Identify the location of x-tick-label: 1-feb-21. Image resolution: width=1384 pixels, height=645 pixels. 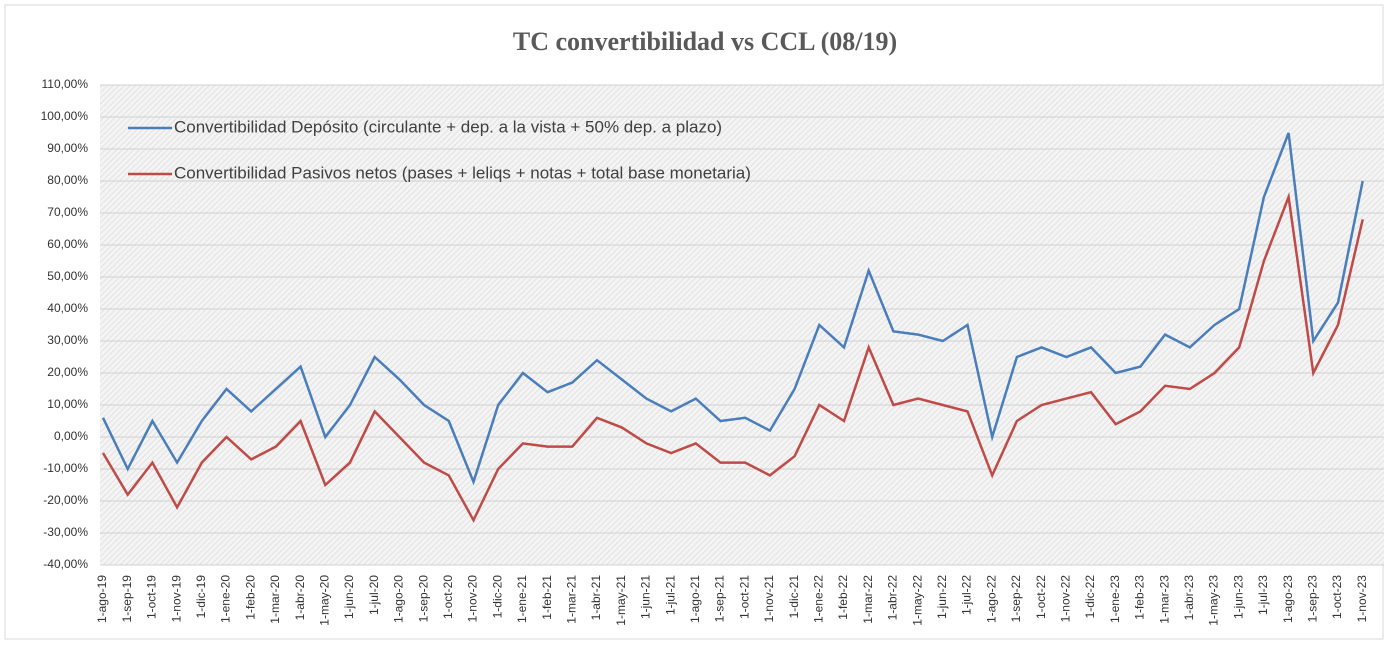
(547, 597).